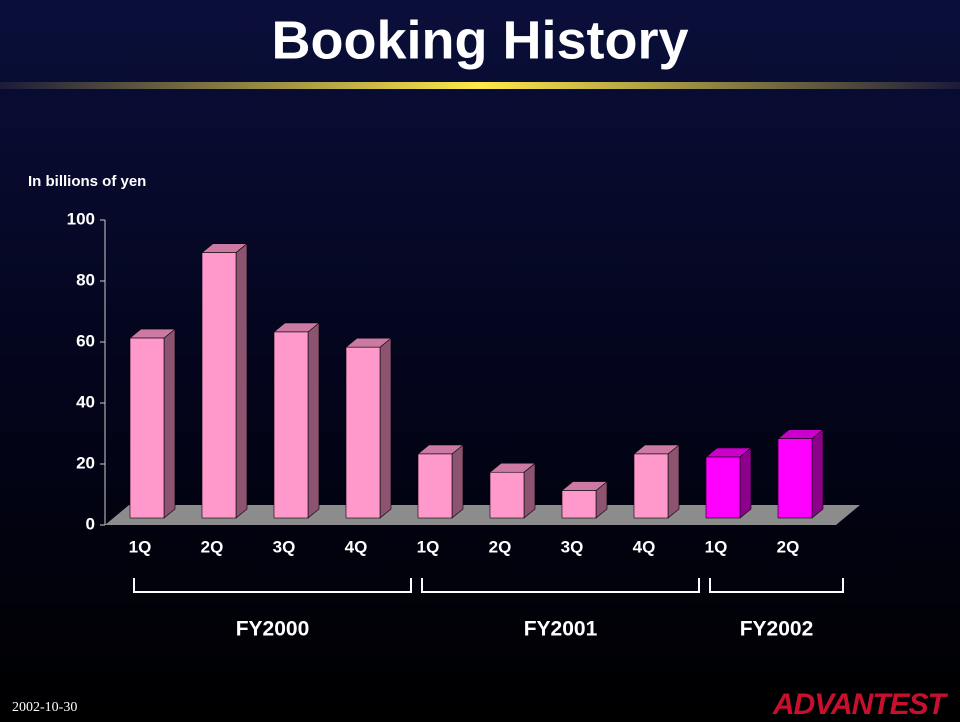 Image resolution: width=960 pixels, height=722 pixels. Describe the element at coordinates (87, 181) in the screenshot. I see `y-axis-label: In billions of yen` at that location.